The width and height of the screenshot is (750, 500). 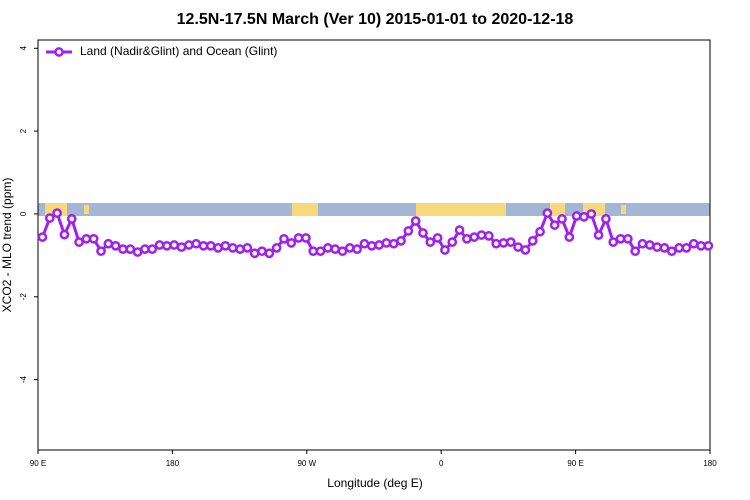 I want to click on map-strip, so click(x=374, y=209).